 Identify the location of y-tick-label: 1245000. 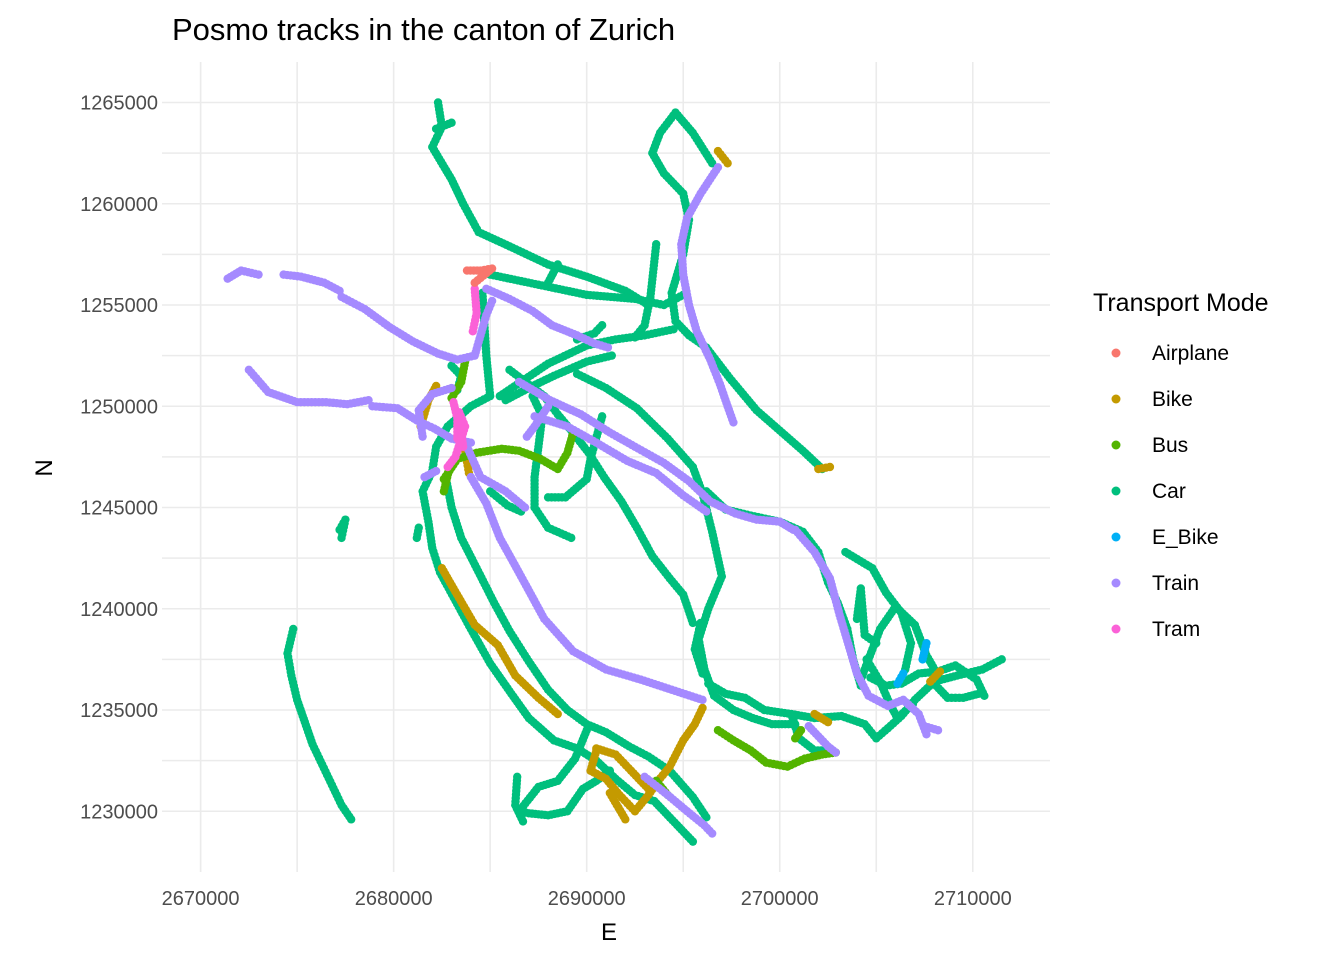
(119, 509).